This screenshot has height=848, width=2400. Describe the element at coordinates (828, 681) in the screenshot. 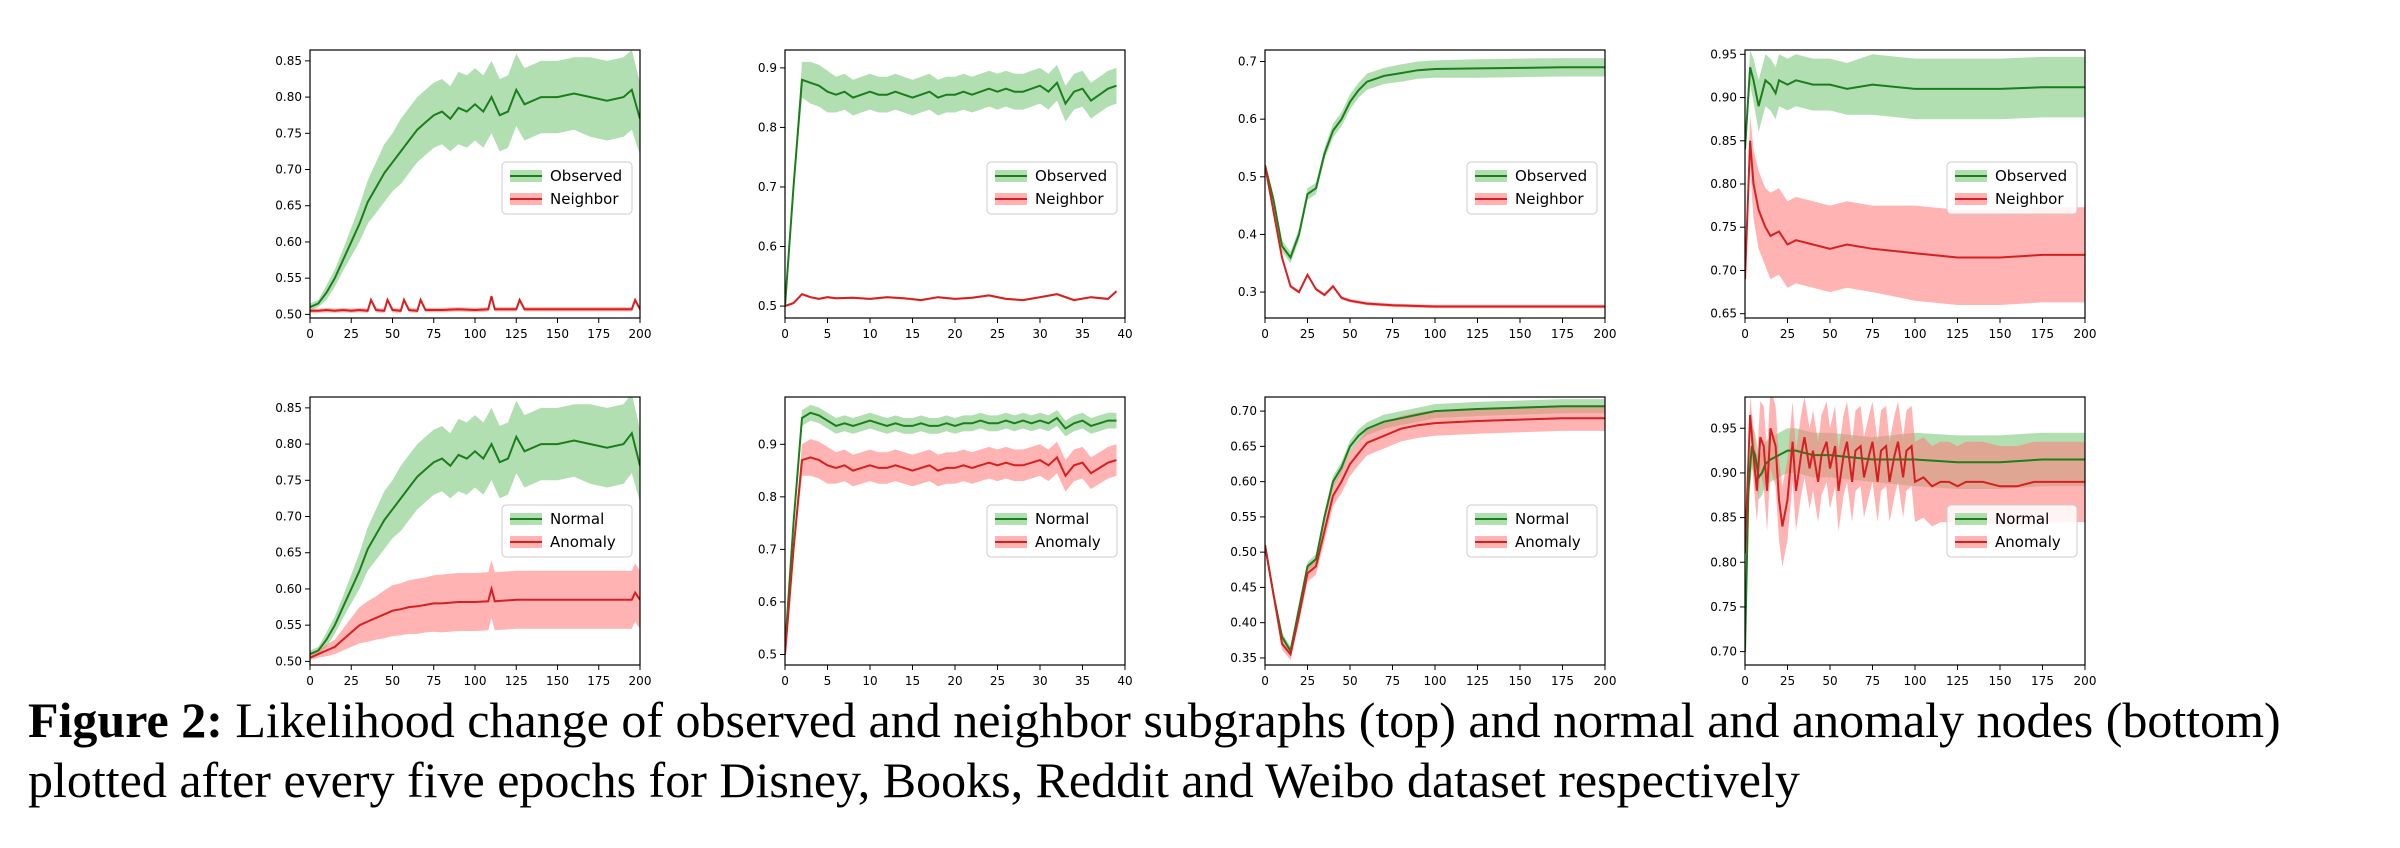

I see `x-tick-label: 5` at that location.